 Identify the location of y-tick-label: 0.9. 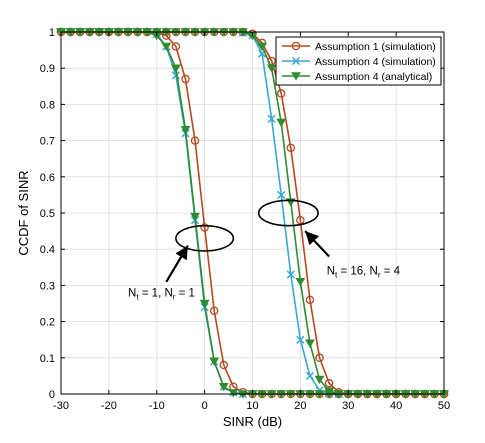
(47, 69).